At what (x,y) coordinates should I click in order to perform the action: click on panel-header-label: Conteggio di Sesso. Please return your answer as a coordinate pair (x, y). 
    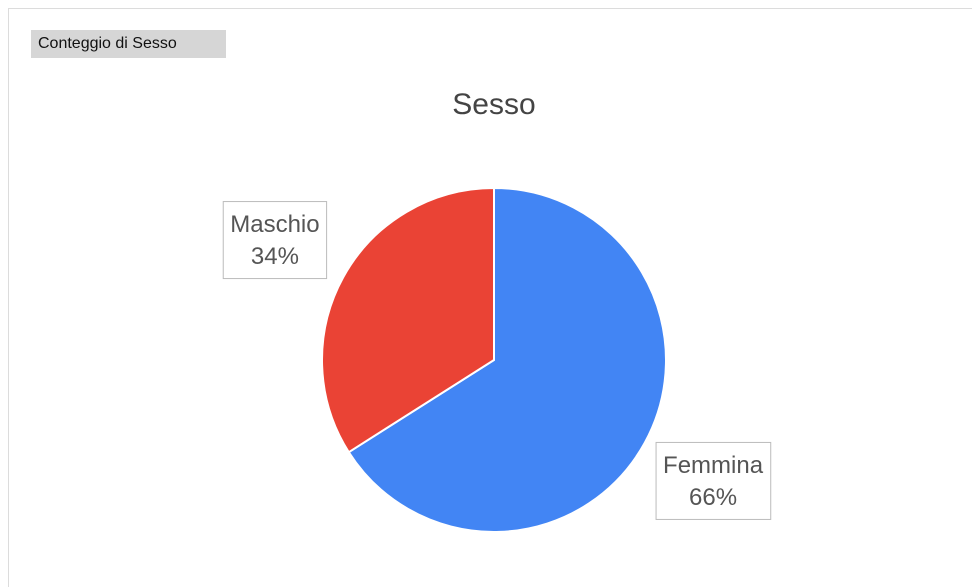
    Looking at the image, I should click on (107, 43).